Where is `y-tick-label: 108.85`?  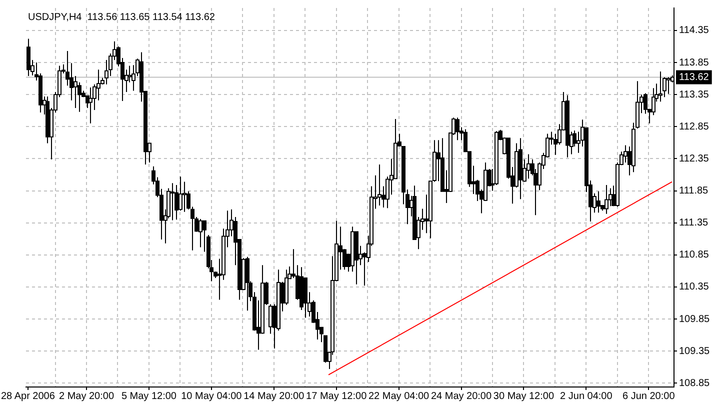 y-tick-label: 108.85 is located at coordinates (694, 383).